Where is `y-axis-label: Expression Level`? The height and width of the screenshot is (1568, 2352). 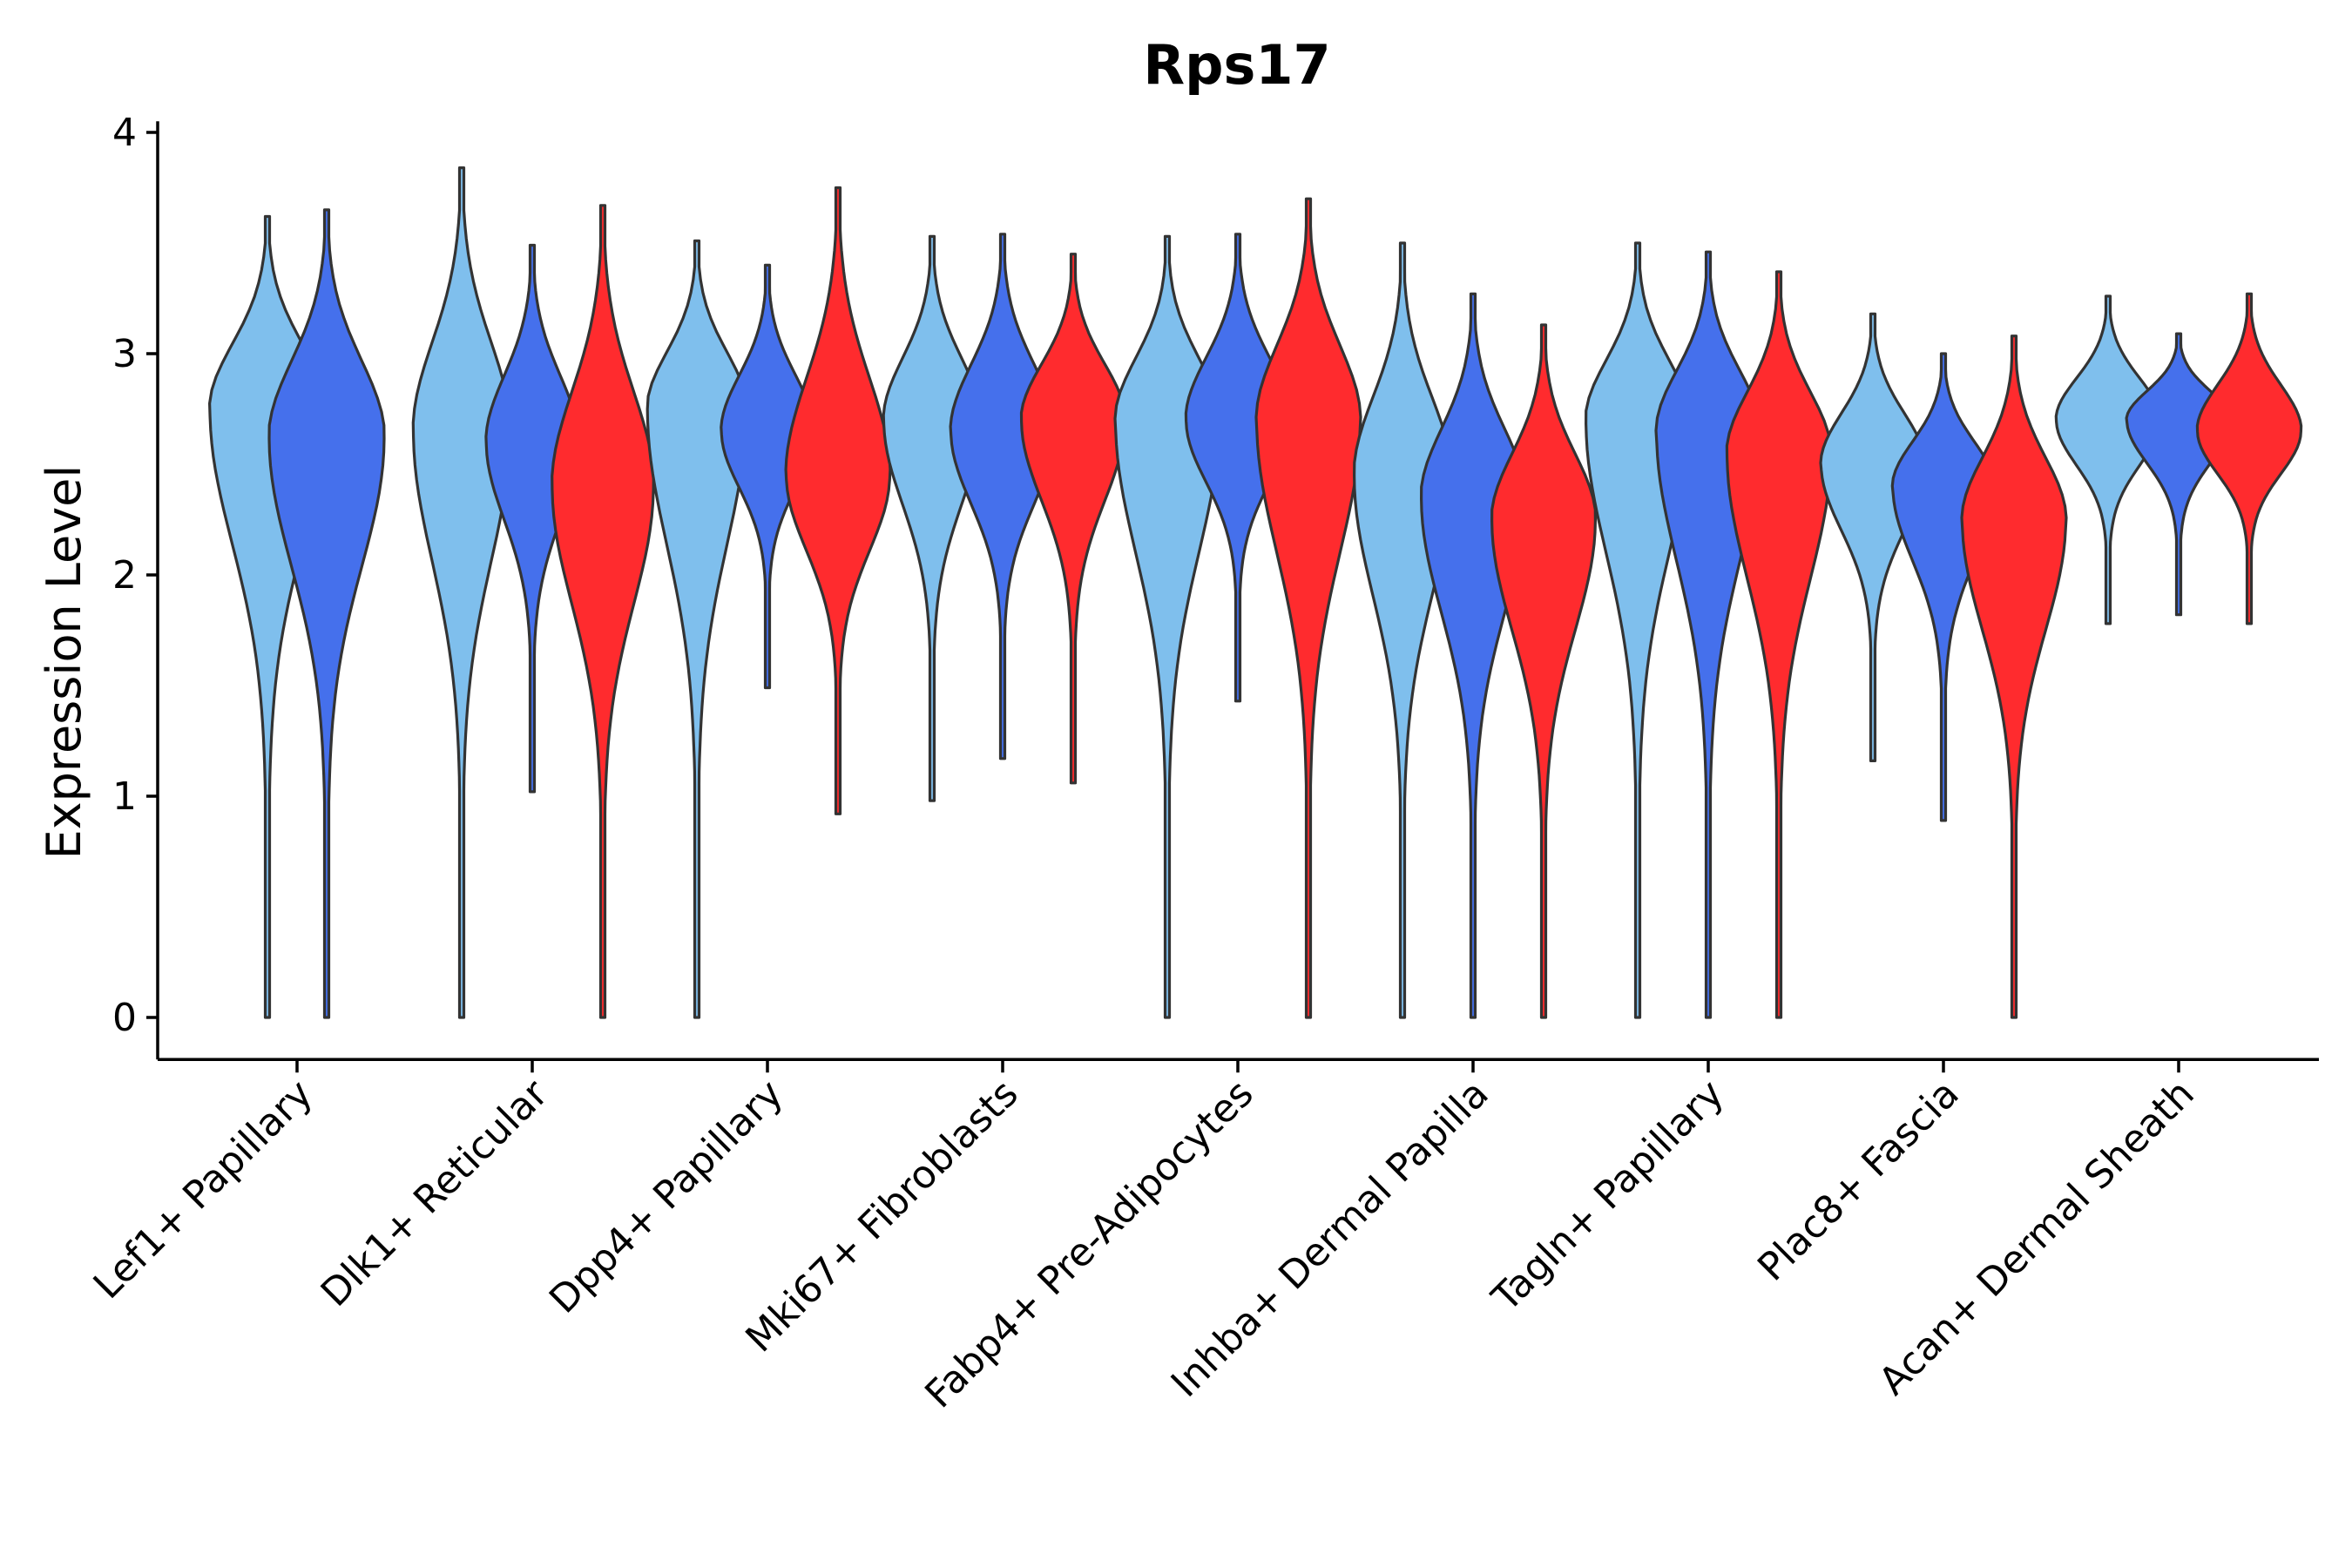
y-axis-label: Expression Level is located at coordinates (64, 662).